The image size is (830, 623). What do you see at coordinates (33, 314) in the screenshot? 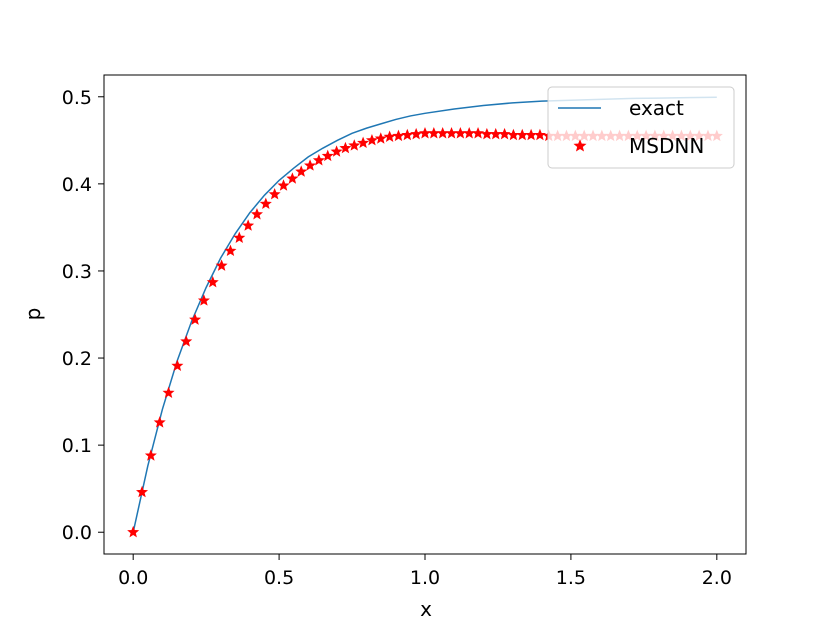
I see `y-axis-label: p` at bounding box center [33, 314].